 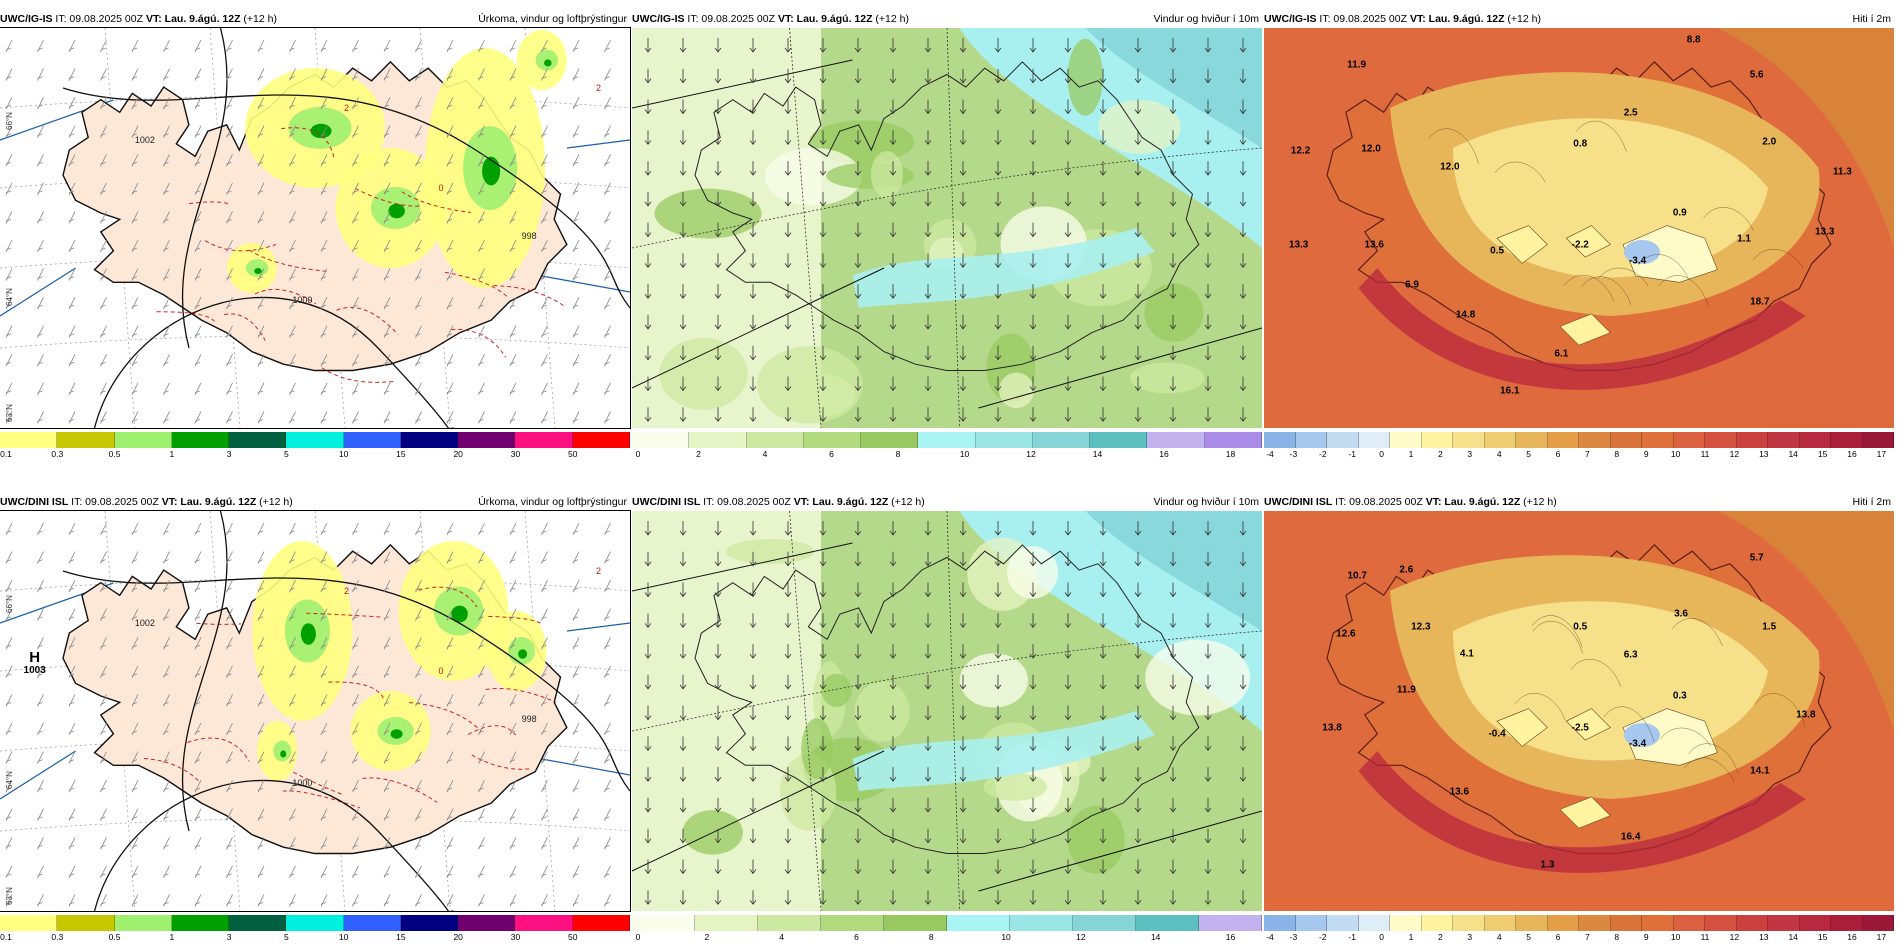 I want to click on colorbar-ticks: -4 -3 -2 -1 0 1 2 3 4 5 6 7 8 9 10 11 12 13 14 15 16 17, so click(x=1579, y=937).